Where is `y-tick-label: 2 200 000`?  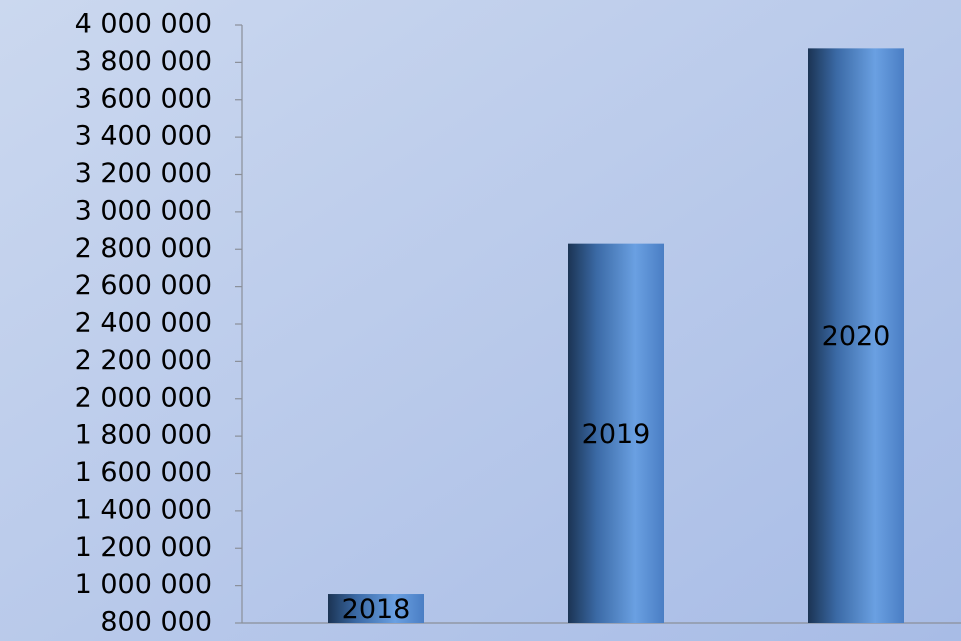
y-tick-label: 2 200 000 is located at coordinates (143, 360).